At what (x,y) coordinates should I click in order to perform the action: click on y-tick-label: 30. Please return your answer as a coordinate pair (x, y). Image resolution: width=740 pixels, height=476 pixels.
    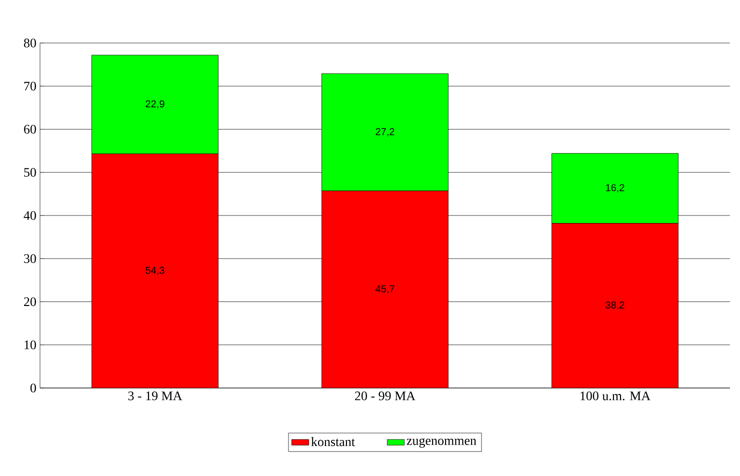
    Looking at the image, I should click on (30, 258).